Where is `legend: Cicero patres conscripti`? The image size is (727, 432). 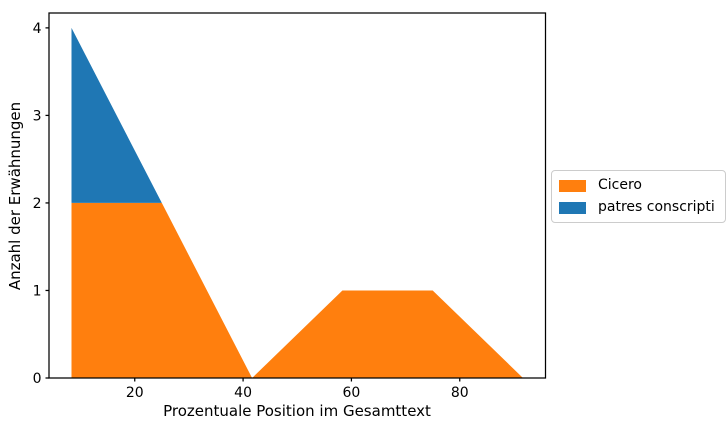 legend: Cicero patres conscripti is located at coordinates (638, 196).